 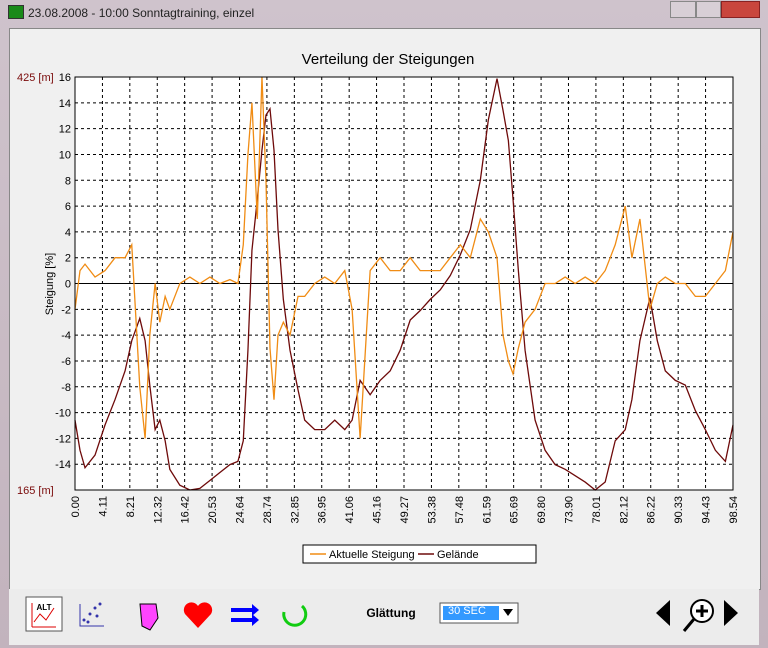 What do you see at coordinates (198, 615) in the screenshot?
I see `heart-button` at bounding box center [198, 615].